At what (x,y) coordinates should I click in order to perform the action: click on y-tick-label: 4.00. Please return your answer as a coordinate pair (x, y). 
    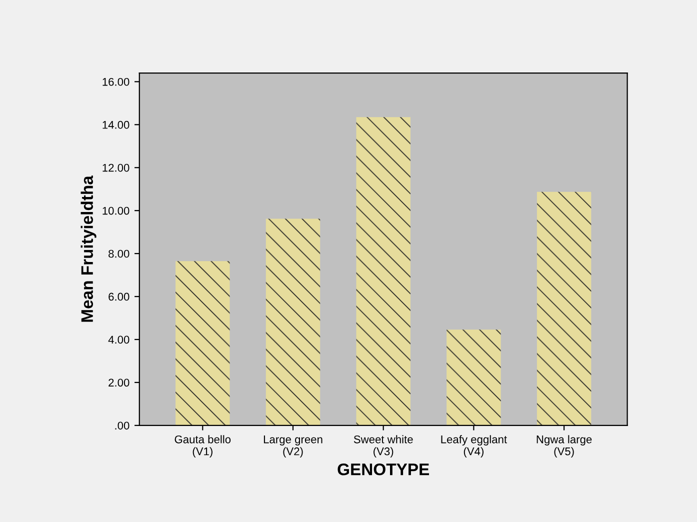
    Looking at the image, I should click on (119, 340).